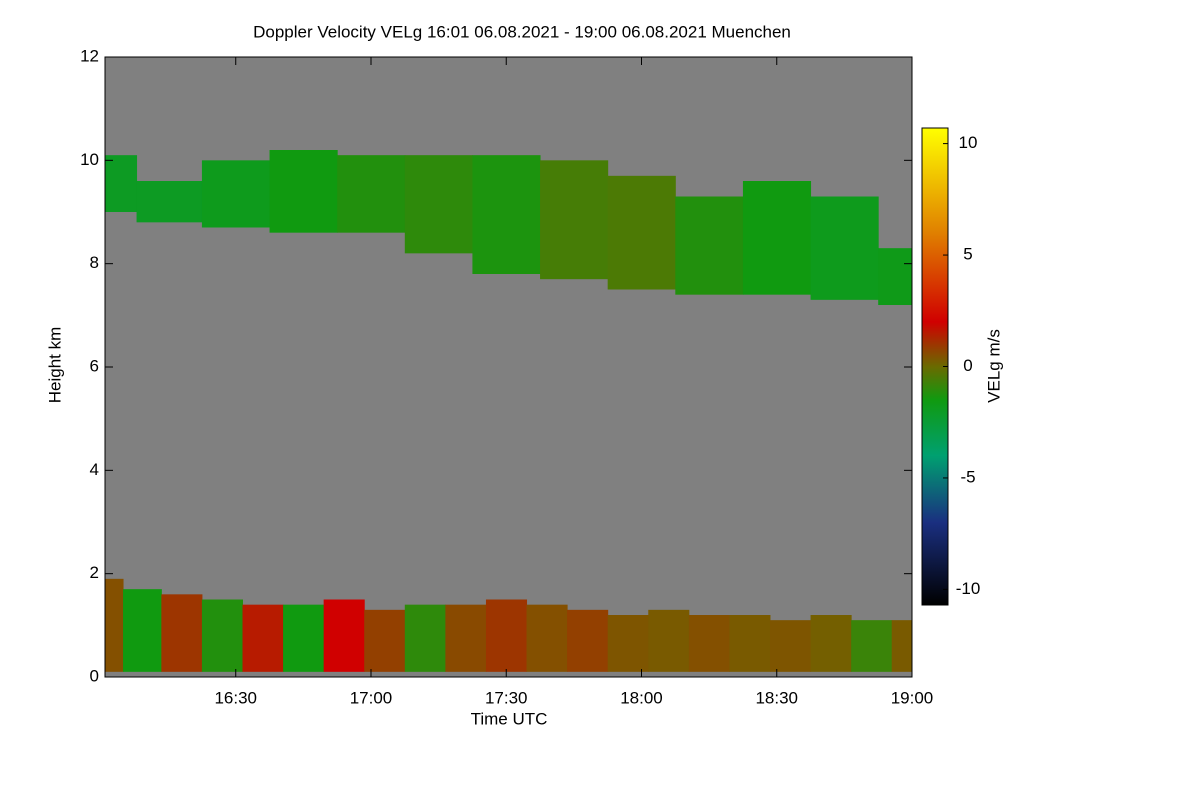 The height and width of the screenshot is (800, 1200). What do you see at coordinates (94, 572) in the screenshot?
I see `y-tick-label: 2` at bounding box center [94, 572].